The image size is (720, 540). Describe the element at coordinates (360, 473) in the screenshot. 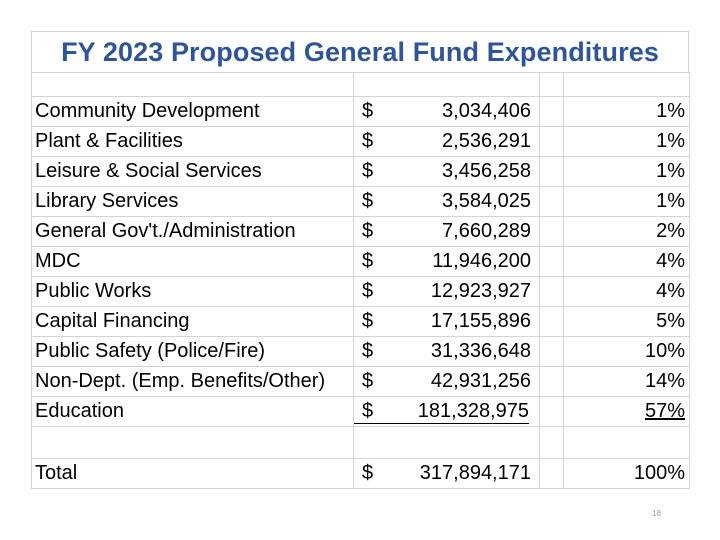

I see `total-row: Total $317,894,171 100%` at that location.